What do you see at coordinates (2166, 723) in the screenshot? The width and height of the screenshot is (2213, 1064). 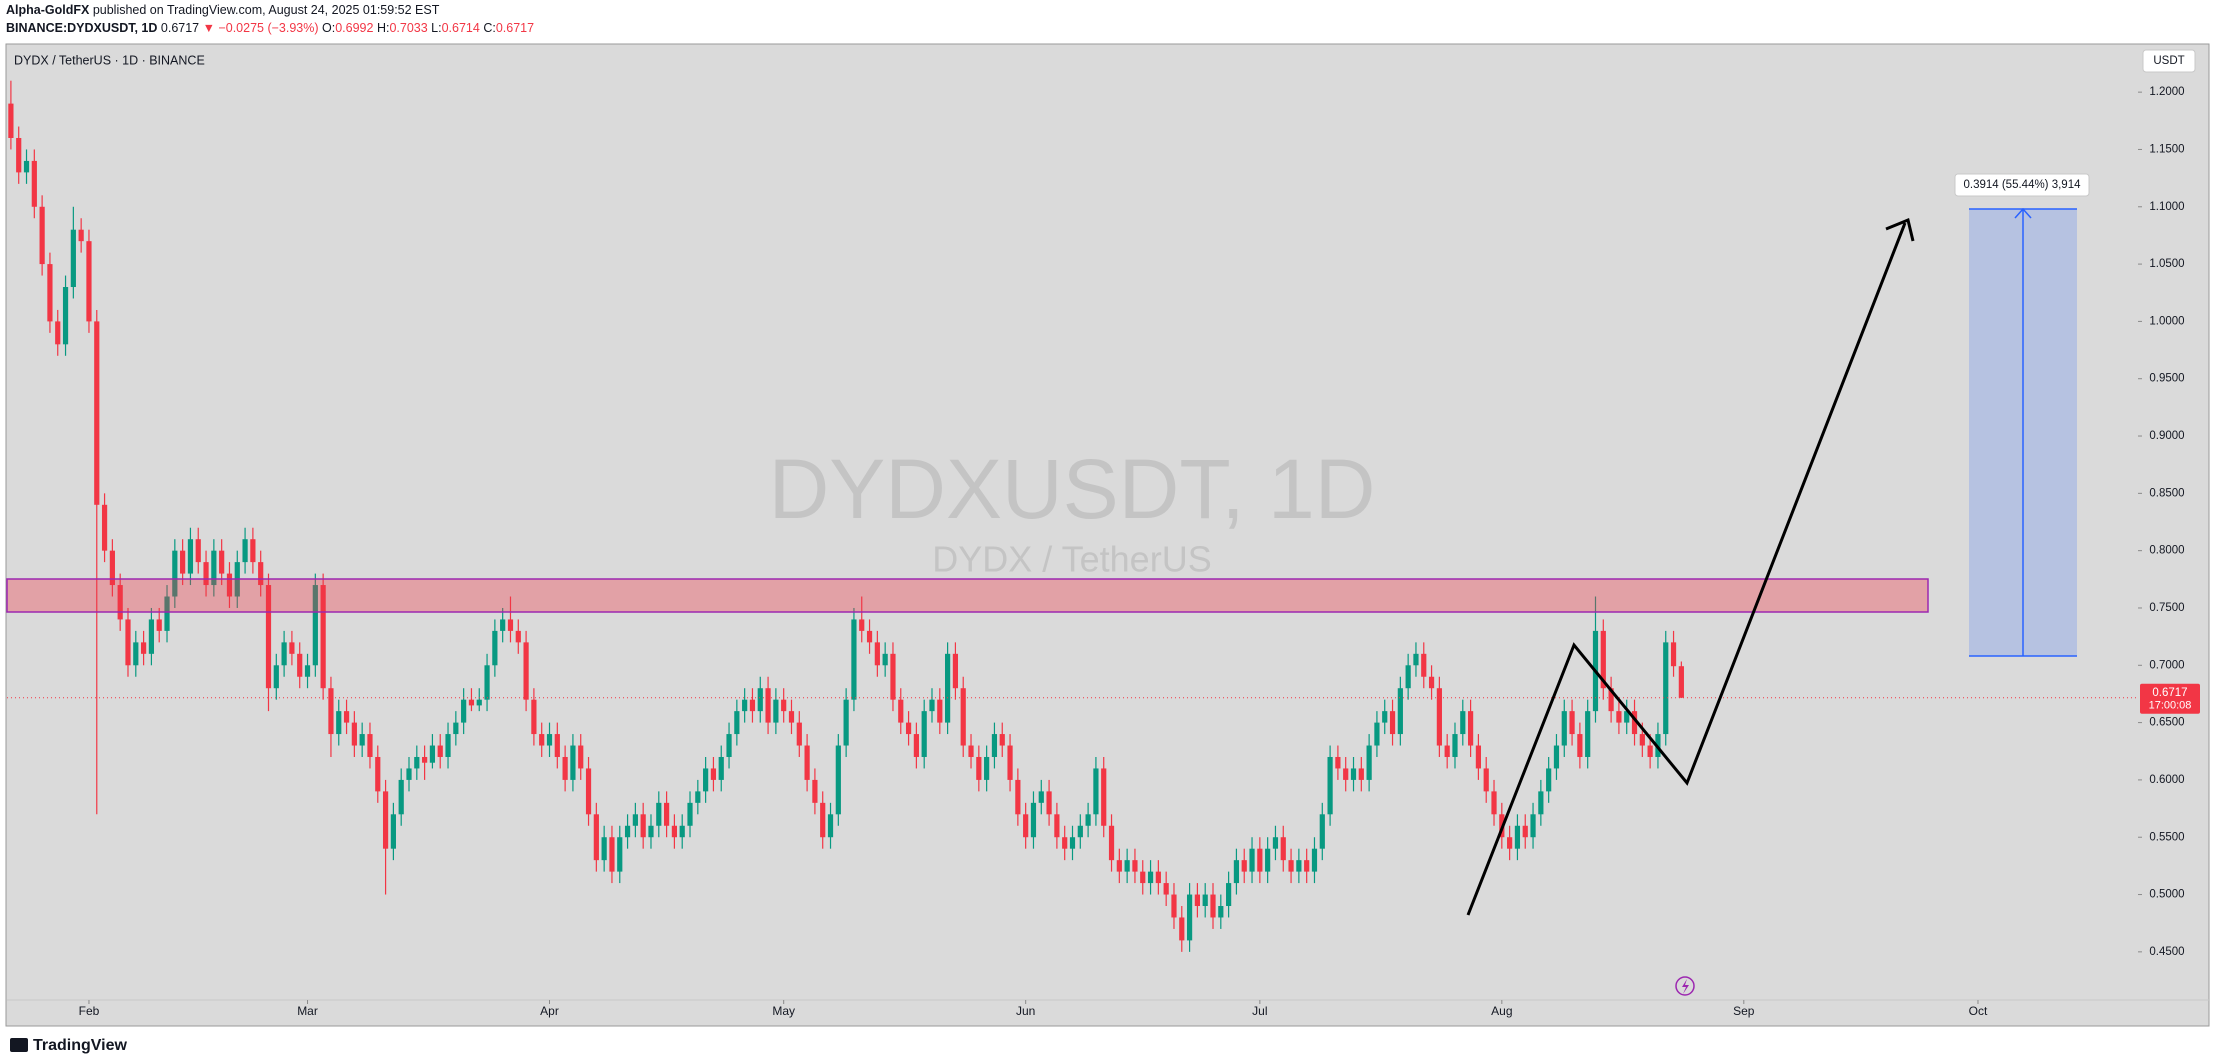 I see `y-tick-label: 0.6500` at bounding box center [2166, 723].